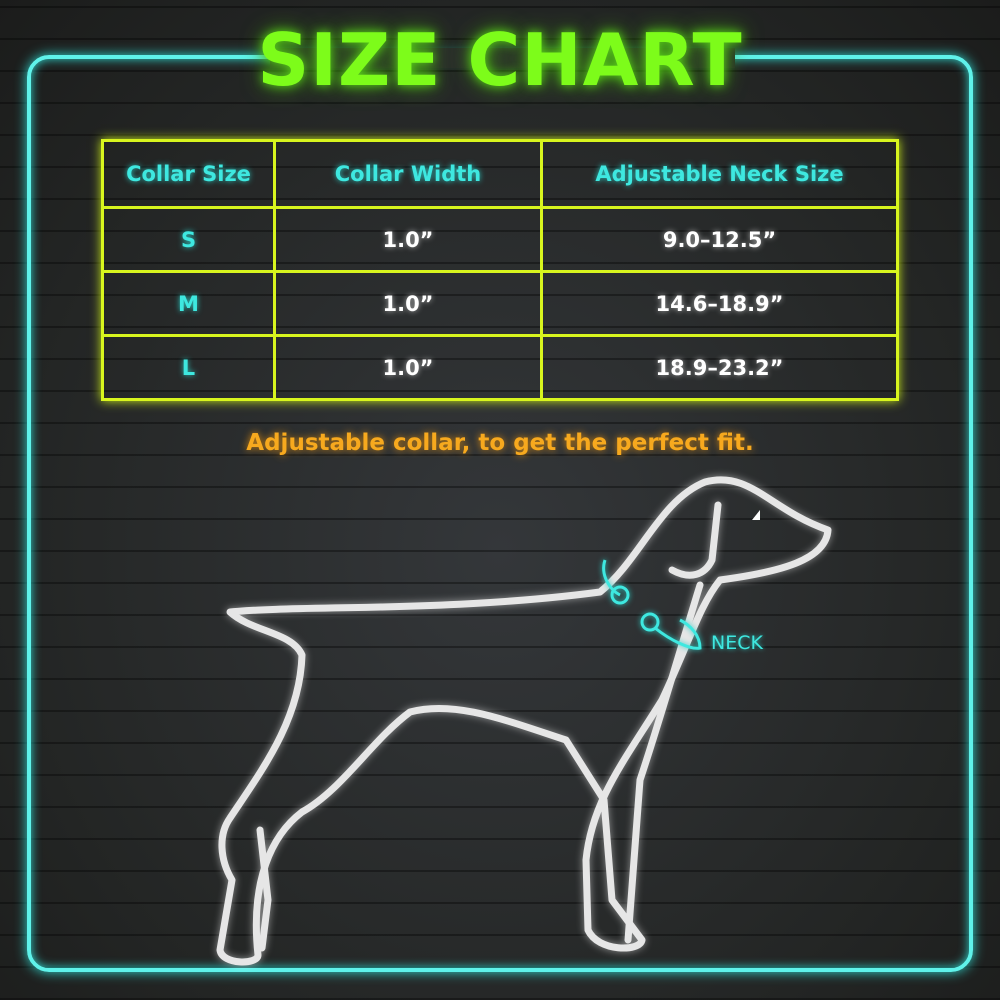 This screenshot has height=1000, width=1000. I want to click on table-row: L 1.0” 18.9–23.2”, so click(500, 367).